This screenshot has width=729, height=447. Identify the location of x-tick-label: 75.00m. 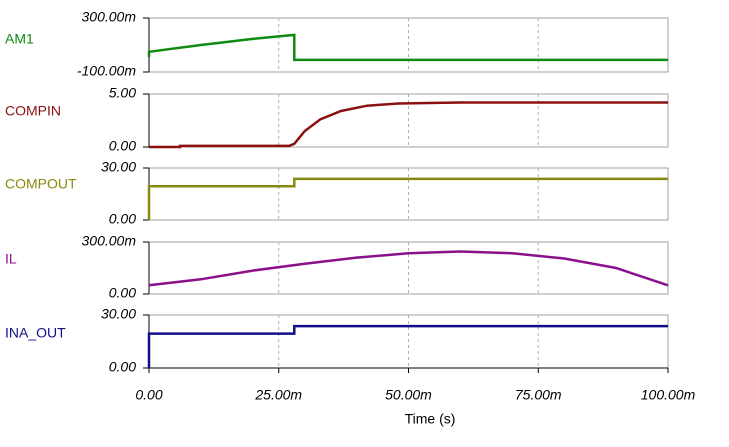
(538, 395).